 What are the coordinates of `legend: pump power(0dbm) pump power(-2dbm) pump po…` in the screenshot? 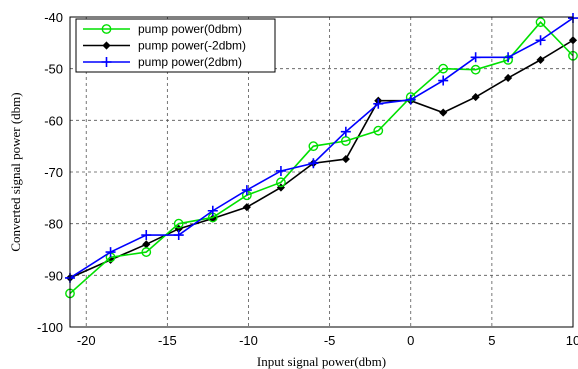 It's located at (175, 45).